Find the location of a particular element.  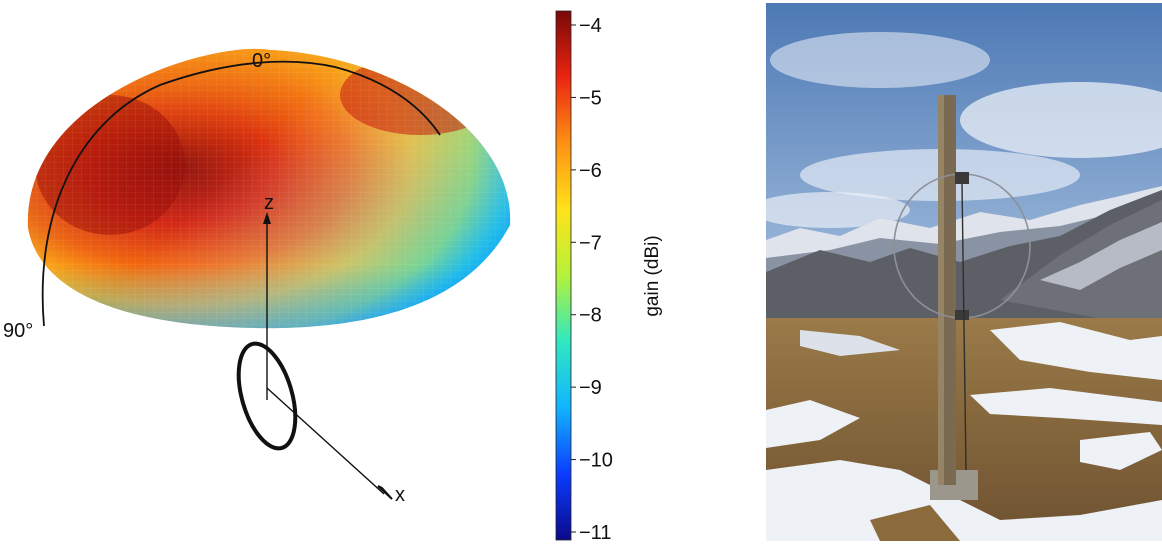

colorbar-tick-label: −11 is located at coordinates (595, 533).